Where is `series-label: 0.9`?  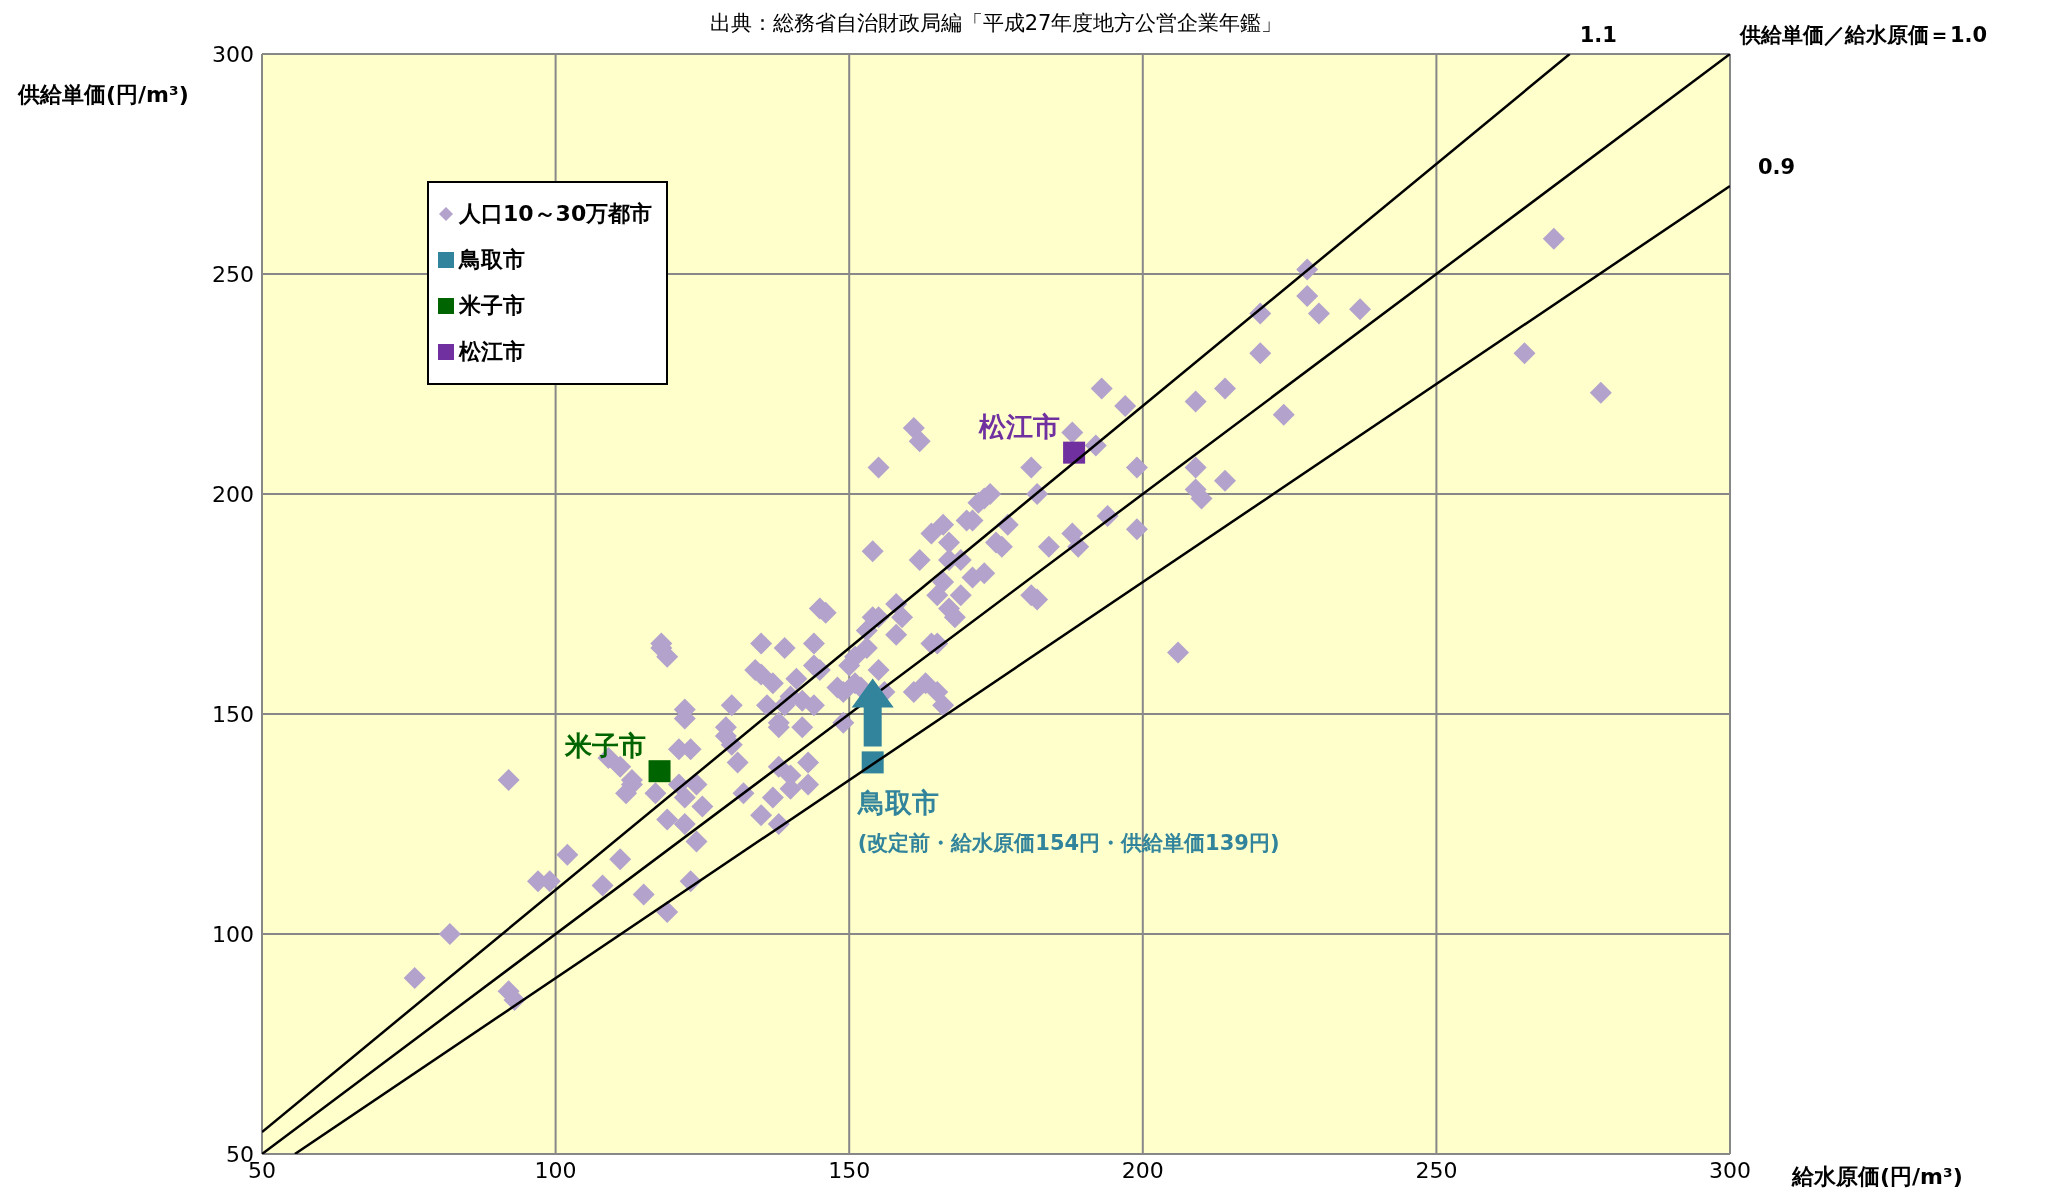
series-label: 0.9 is located at coordinates (1777, 167).